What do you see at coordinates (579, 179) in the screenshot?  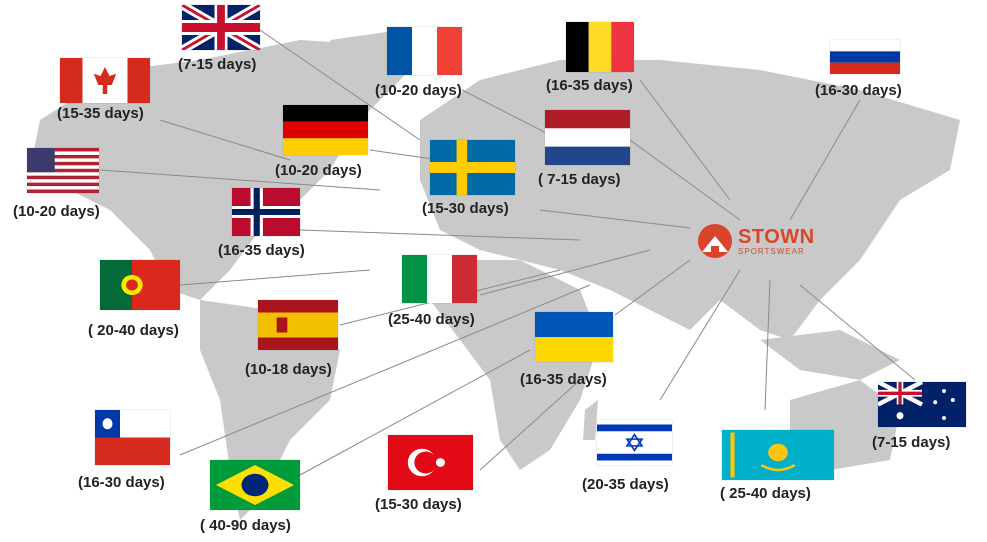 I see `days-label: ( 7-15 days)` at bounding box center [579, 179].